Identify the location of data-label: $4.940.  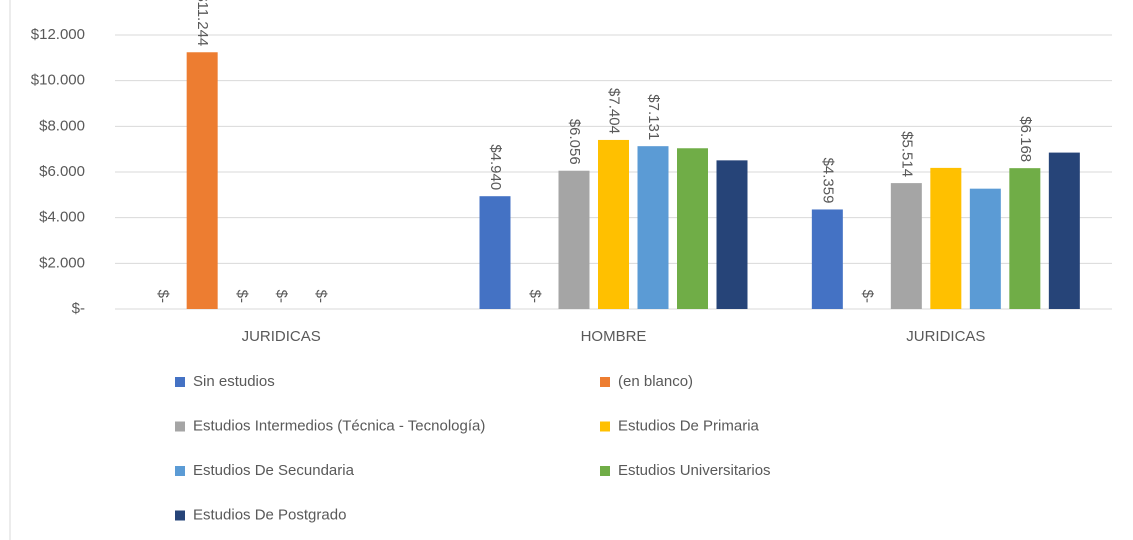
(495, 167).